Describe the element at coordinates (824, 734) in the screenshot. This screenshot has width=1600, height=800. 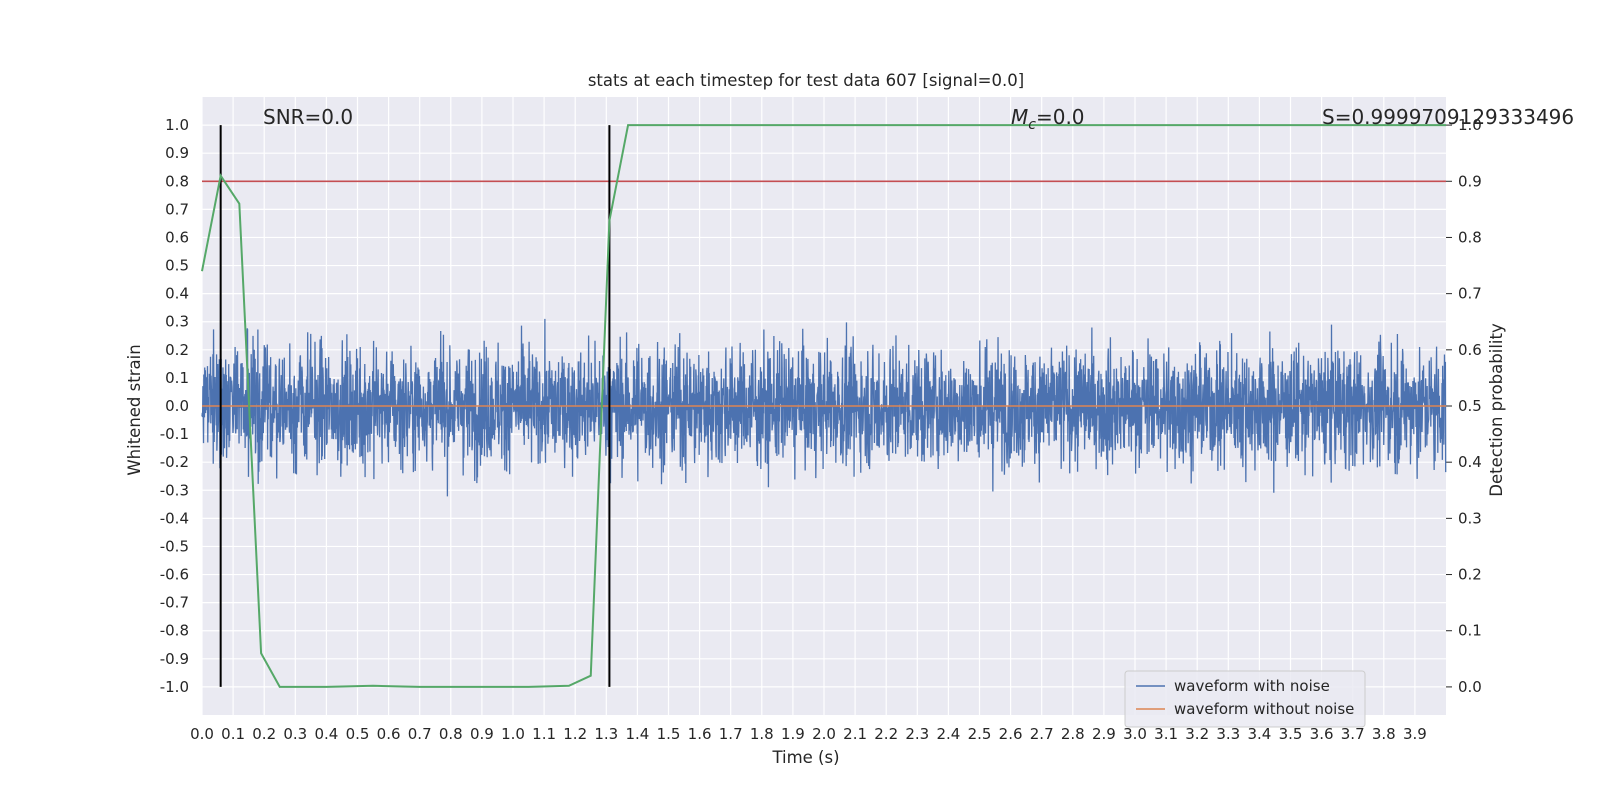
I see `x-tick-label: 2.0` at that location.